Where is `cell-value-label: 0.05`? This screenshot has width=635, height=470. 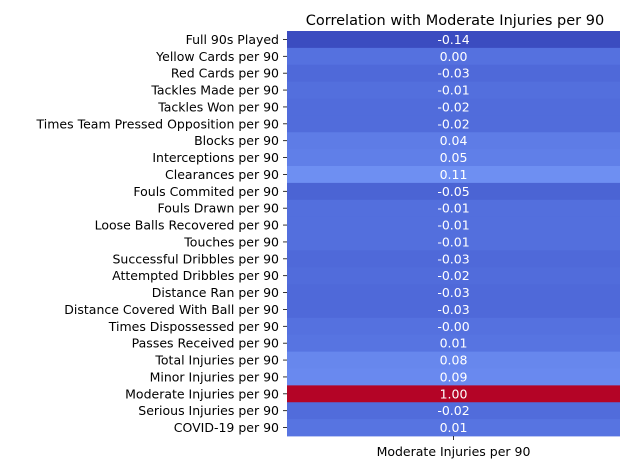 cell-value-label: 0.05 is located at coordinates (454, 157).